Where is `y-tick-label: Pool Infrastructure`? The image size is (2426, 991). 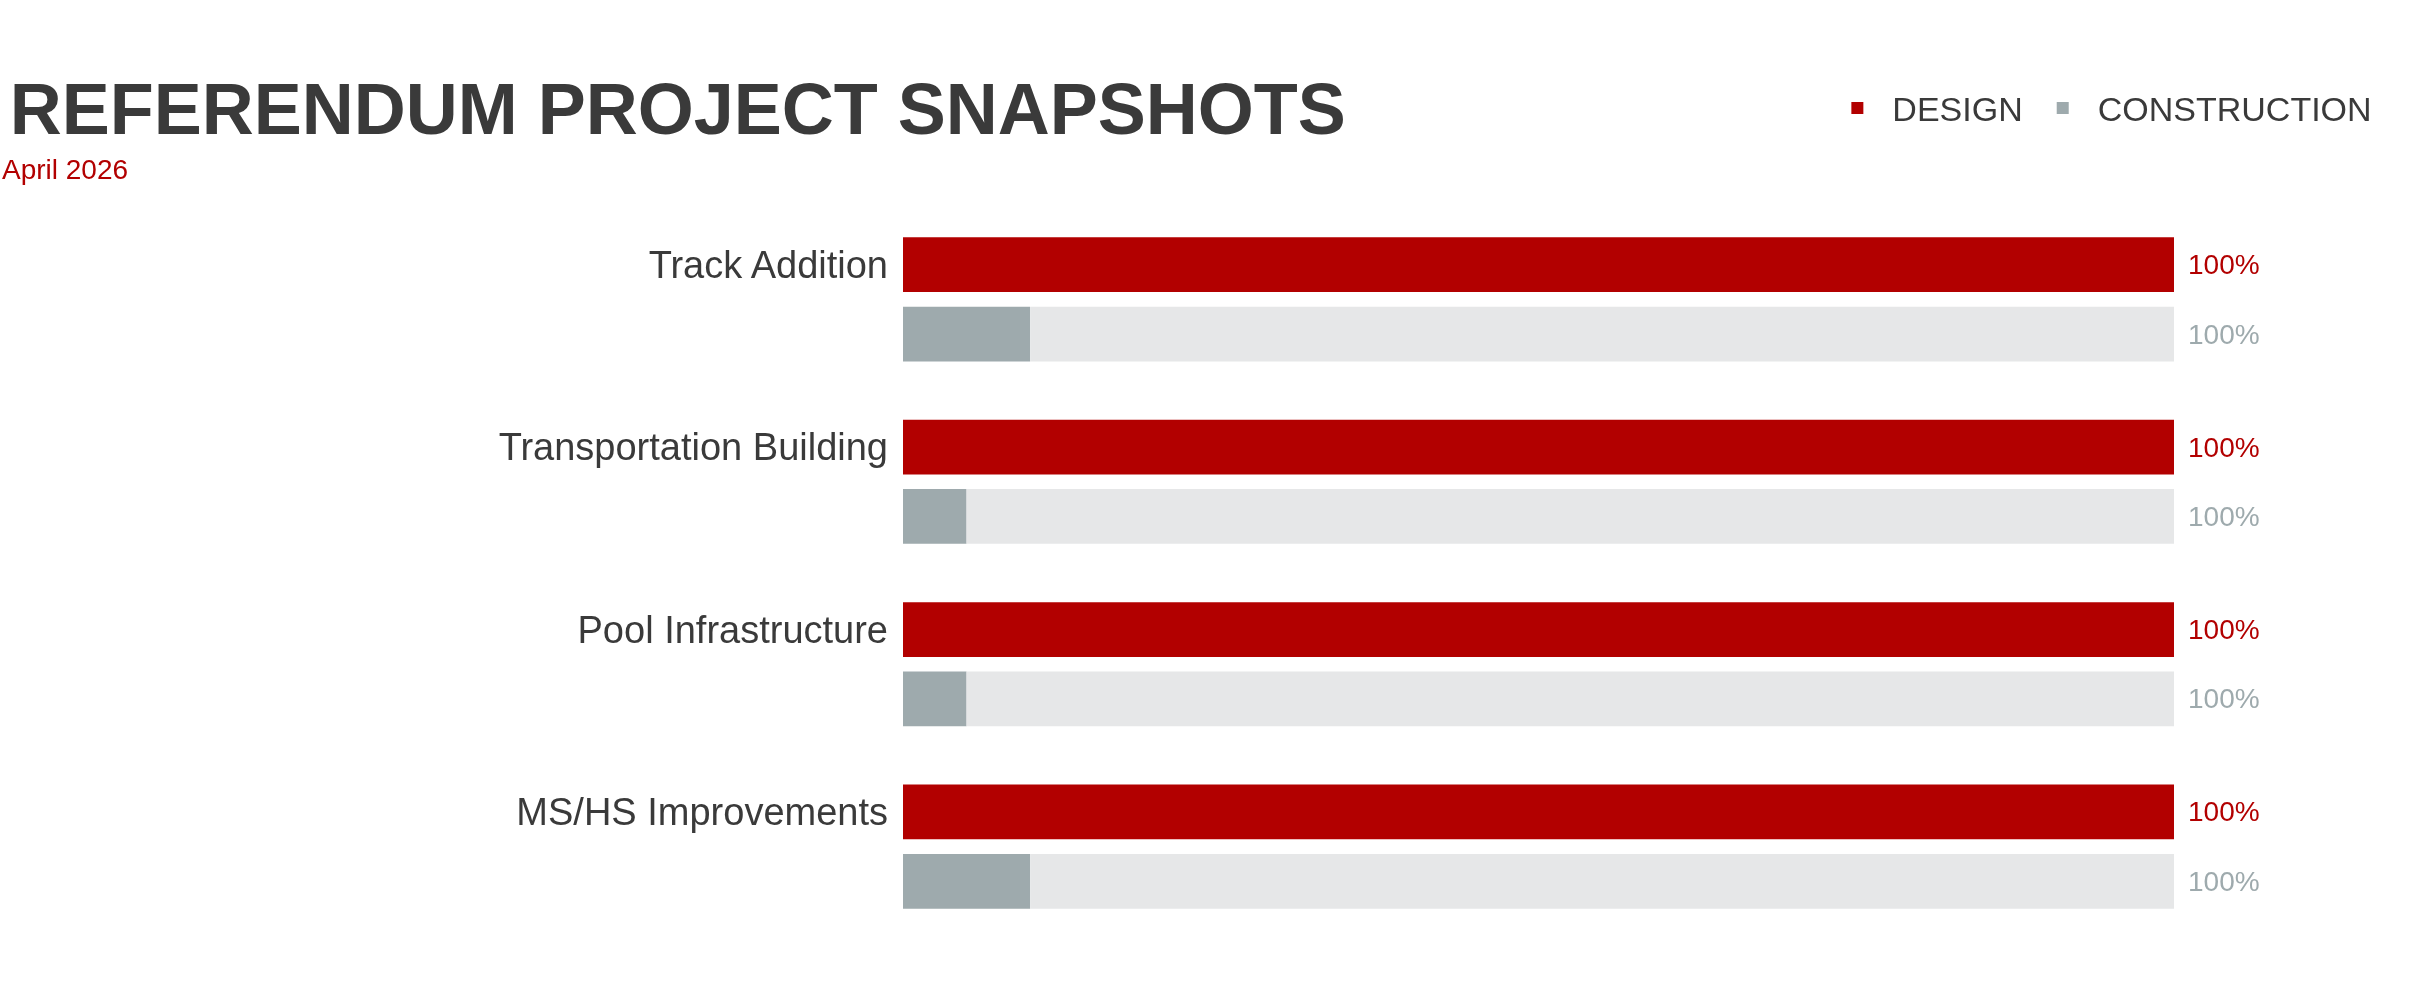 y-tick-label: Pool Infrastructure is located at coordinates (732, 629).